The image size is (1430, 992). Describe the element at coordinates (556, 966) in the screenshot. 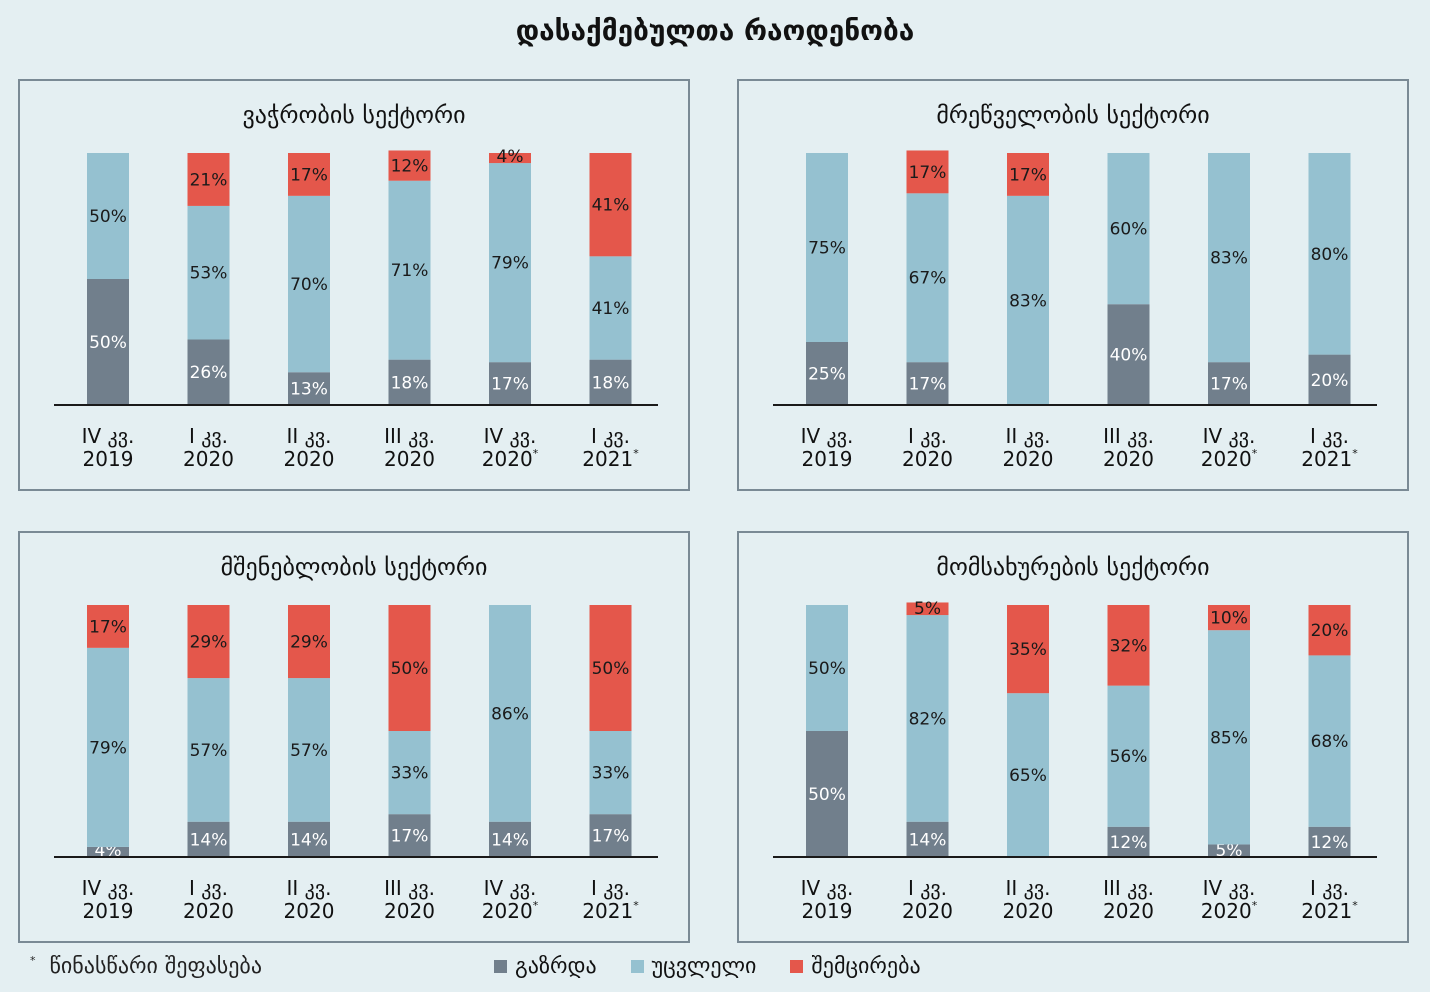

I see `legend-label: გაზრდა` at that location.